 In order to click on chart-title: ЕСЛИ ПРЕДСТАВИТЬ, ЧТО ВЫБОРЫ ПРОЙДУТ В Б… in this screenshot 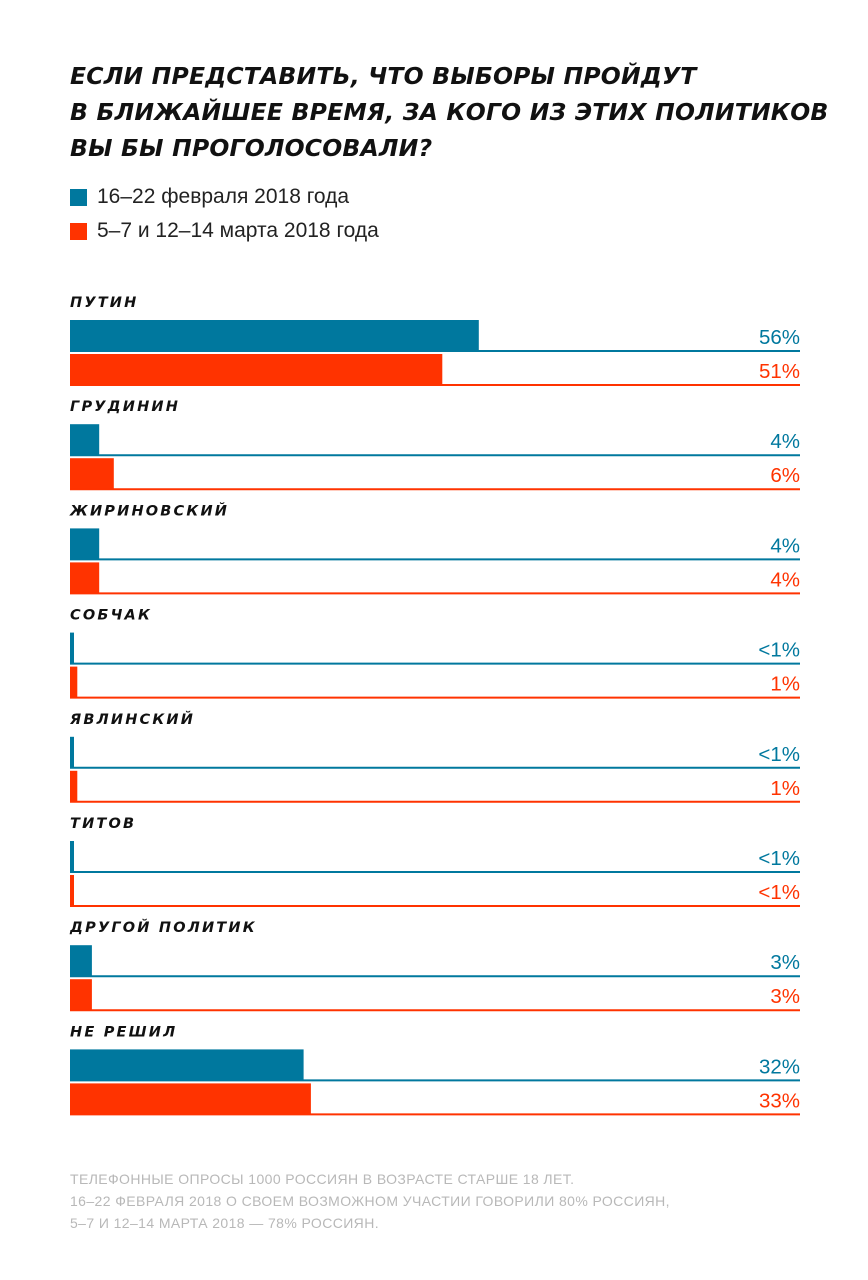, I will do `click(449, 112)`.